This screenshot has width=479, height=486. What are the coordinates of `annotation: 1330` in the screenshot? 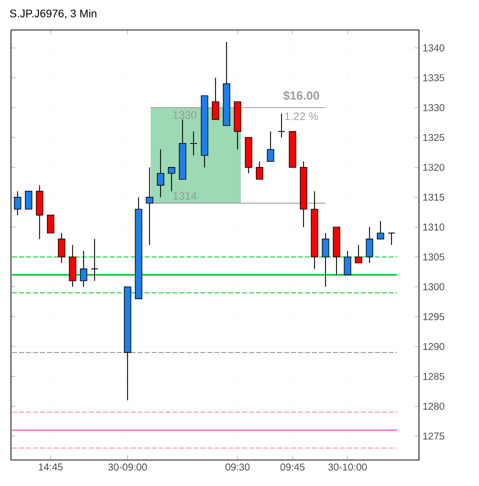 It's located at (185, 115).